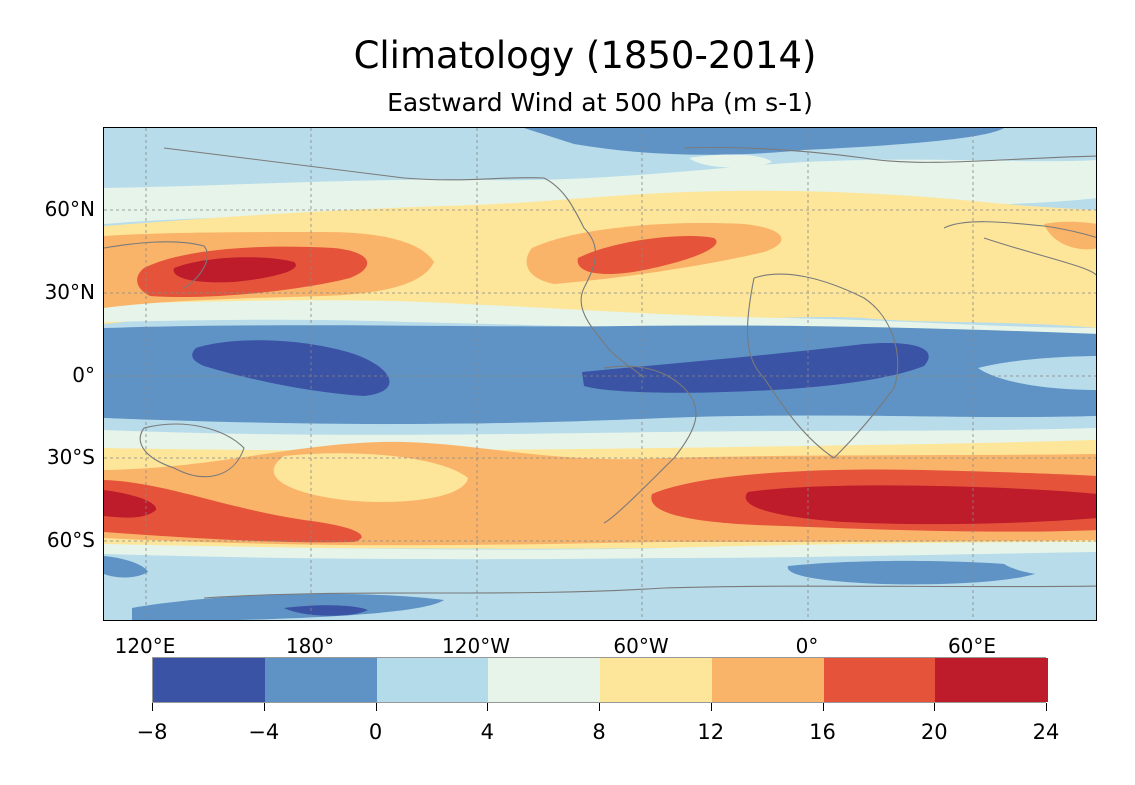 Image resolution: width=1135 pixels, height=785 pixels. What do you see at coordinates (599, 732) in the screenshot?
I see `colorbar-tick-label: 8` at bounding box center [599, 732].